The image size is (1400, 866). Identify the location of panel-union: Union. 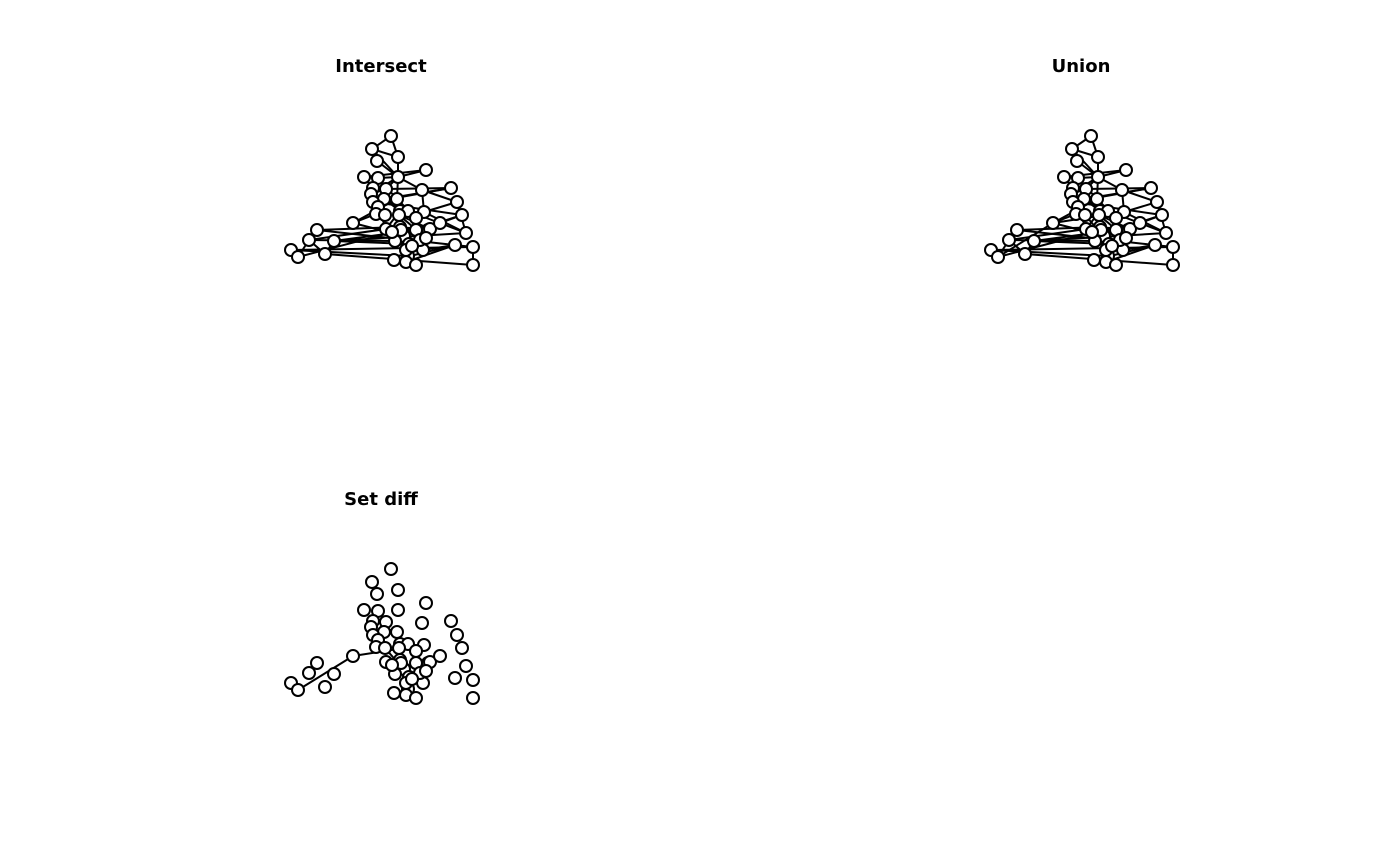
(1082, 164).